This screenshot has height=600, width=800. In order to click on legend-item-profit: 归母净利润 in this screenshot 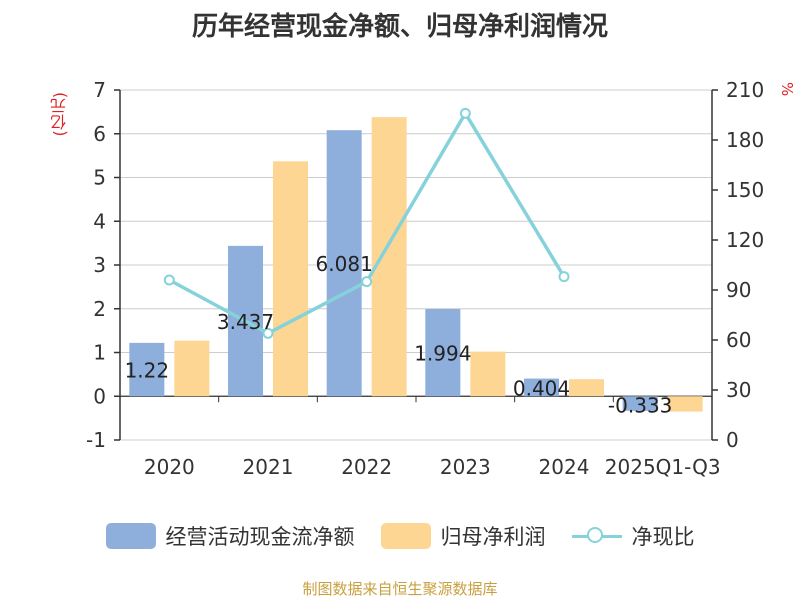, I will do `click(463, 536)`.